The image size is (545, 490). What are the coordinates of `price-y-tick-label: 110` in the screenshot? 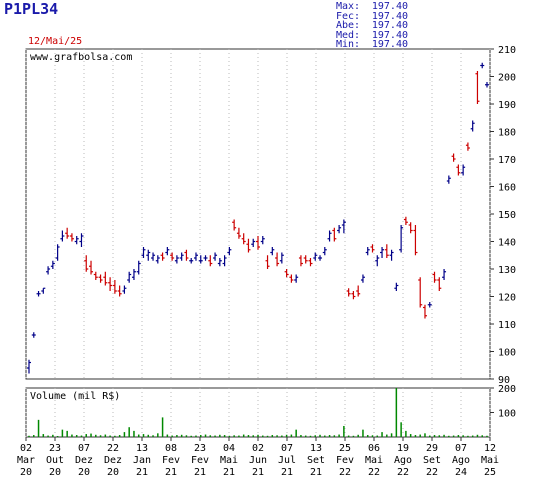 It's located at (507, 325).